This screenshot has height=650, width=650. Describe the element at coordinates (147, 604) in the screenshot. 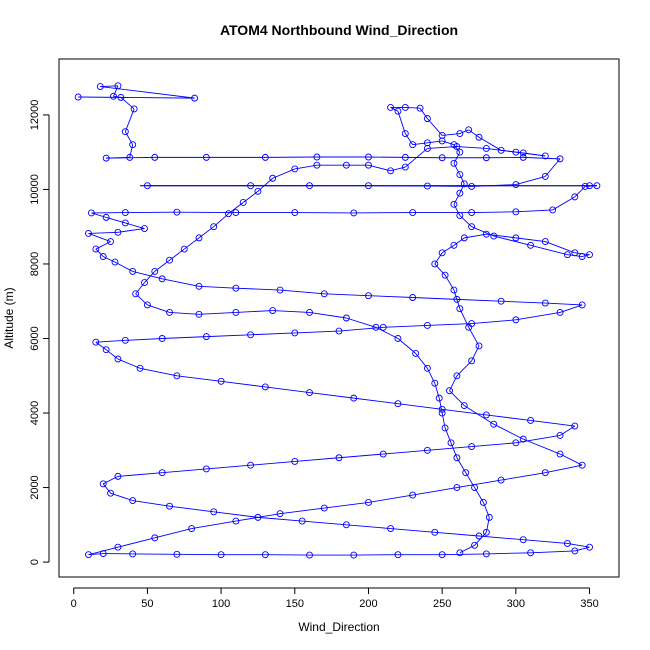

I see `x-tick-label: 50` at that location.